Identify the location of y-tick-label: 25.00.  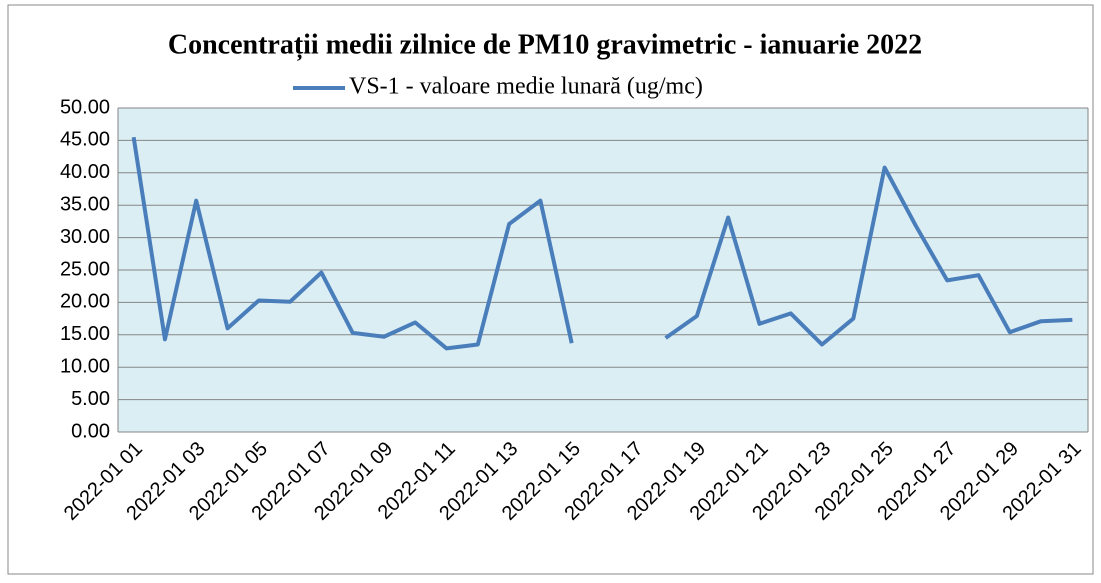
(85, 269).